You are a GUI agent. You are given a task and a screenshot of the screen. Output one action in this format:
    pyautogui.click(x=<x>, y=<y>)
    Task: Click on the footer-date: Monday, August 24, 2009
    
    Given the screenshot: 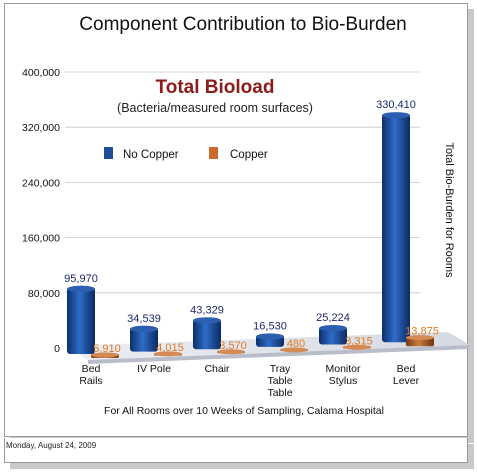 What is the action you would take?
    pyautogui.click(x=51, y=445)
    